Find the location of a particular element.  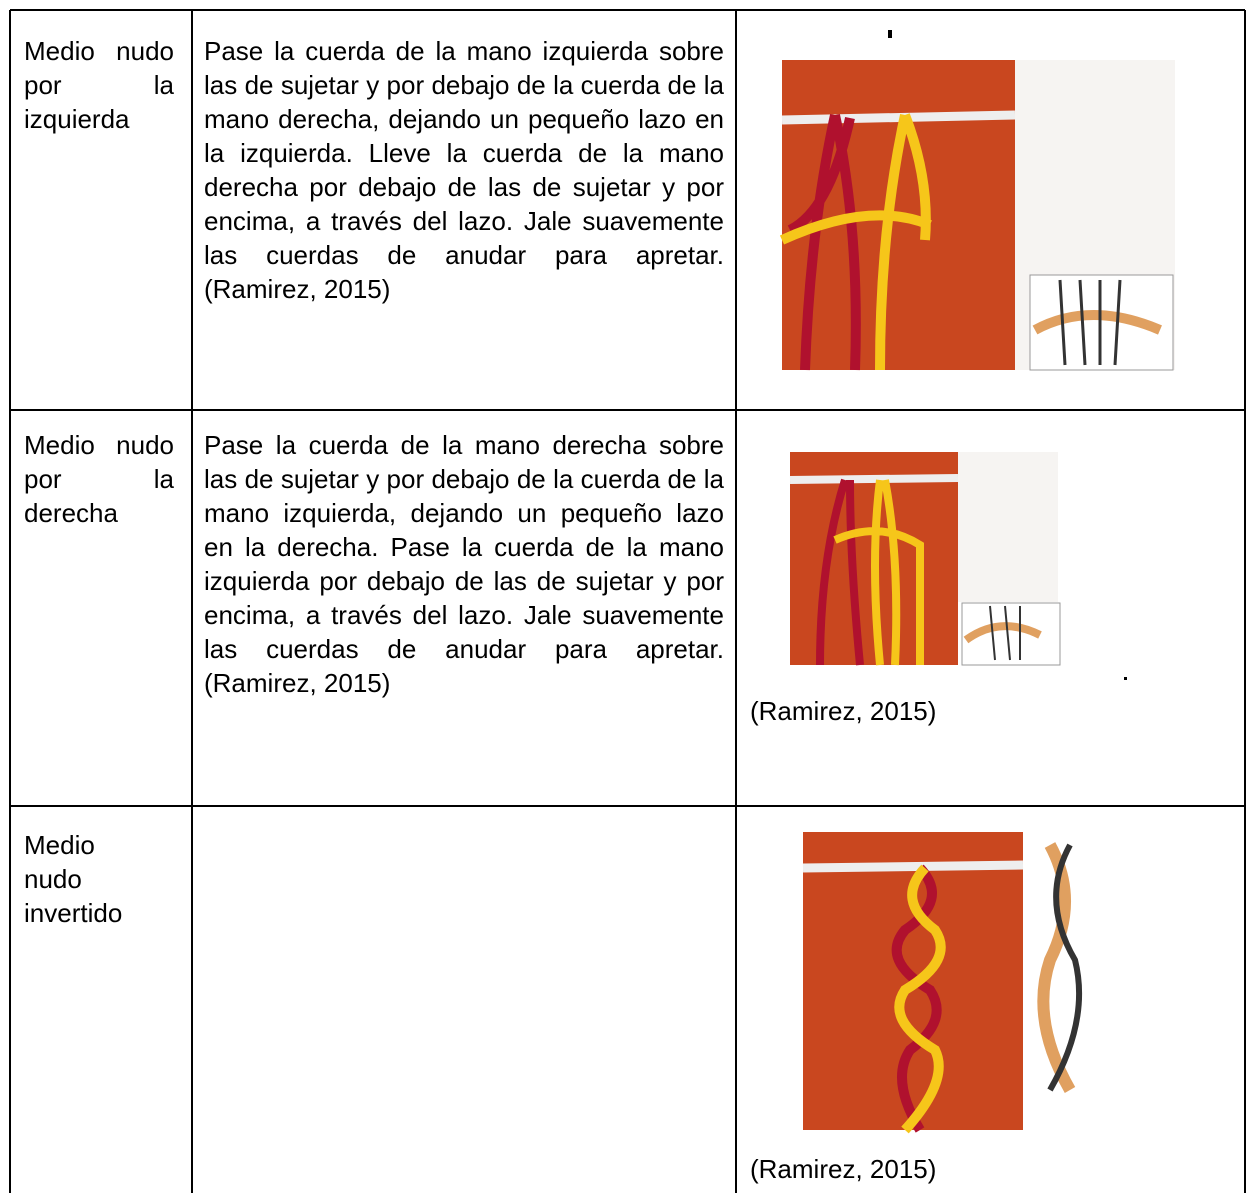

row-name: Medio nudo invertido is located at coordinates (73, 879).